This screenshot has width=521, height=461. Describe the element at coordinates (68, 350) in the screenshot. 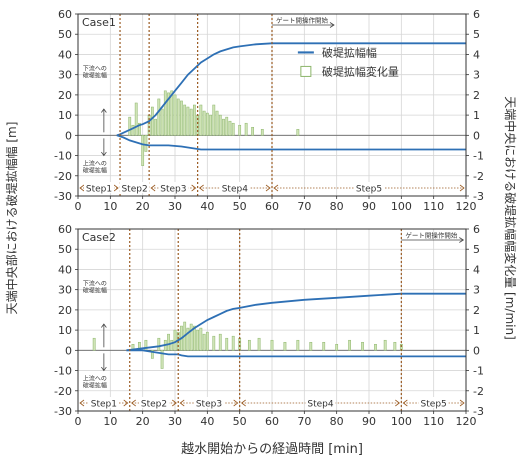

I see `y-tick-label-left: 0` at that location.